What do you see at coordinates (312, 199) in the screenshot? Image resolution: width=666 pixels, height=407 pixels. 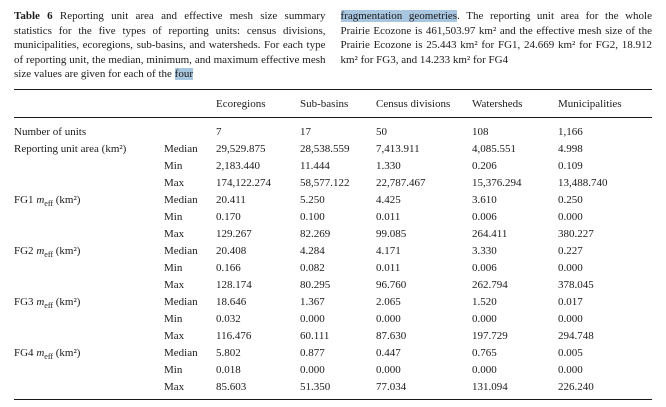 I see `cell-sub-basins: 5.250` at bounding box center [312, 199].